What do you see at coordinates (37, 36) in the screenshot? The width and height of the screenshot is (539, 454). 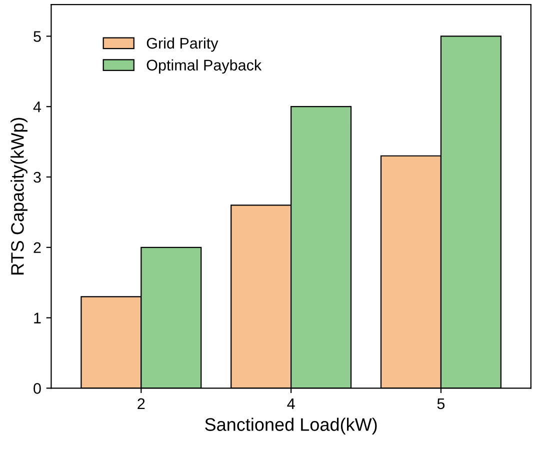 I see `y-tick-label: 5` at bounding box center [37, 36].